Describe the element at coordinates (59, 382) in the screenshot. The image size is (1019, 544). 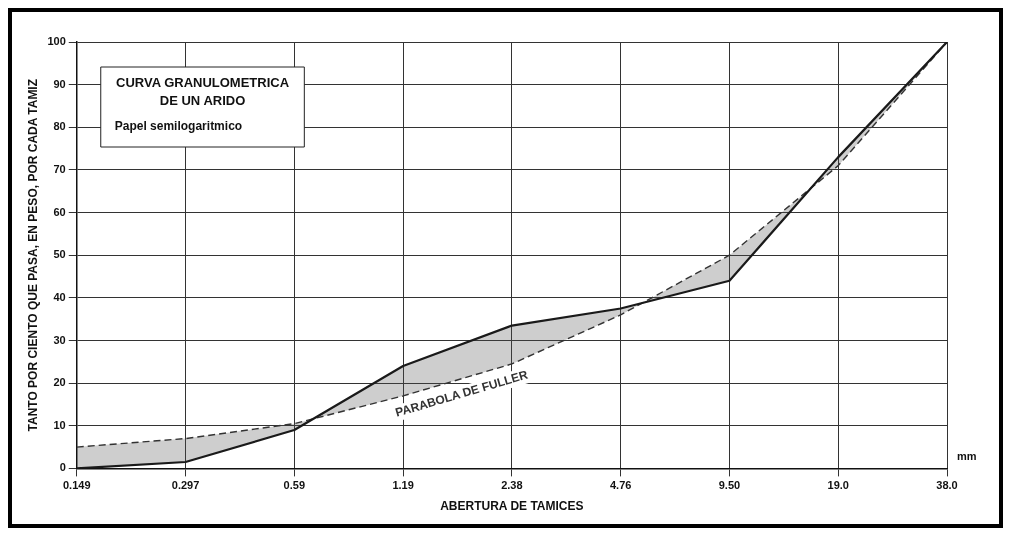
I see `y-tick-label: 20` at that location.